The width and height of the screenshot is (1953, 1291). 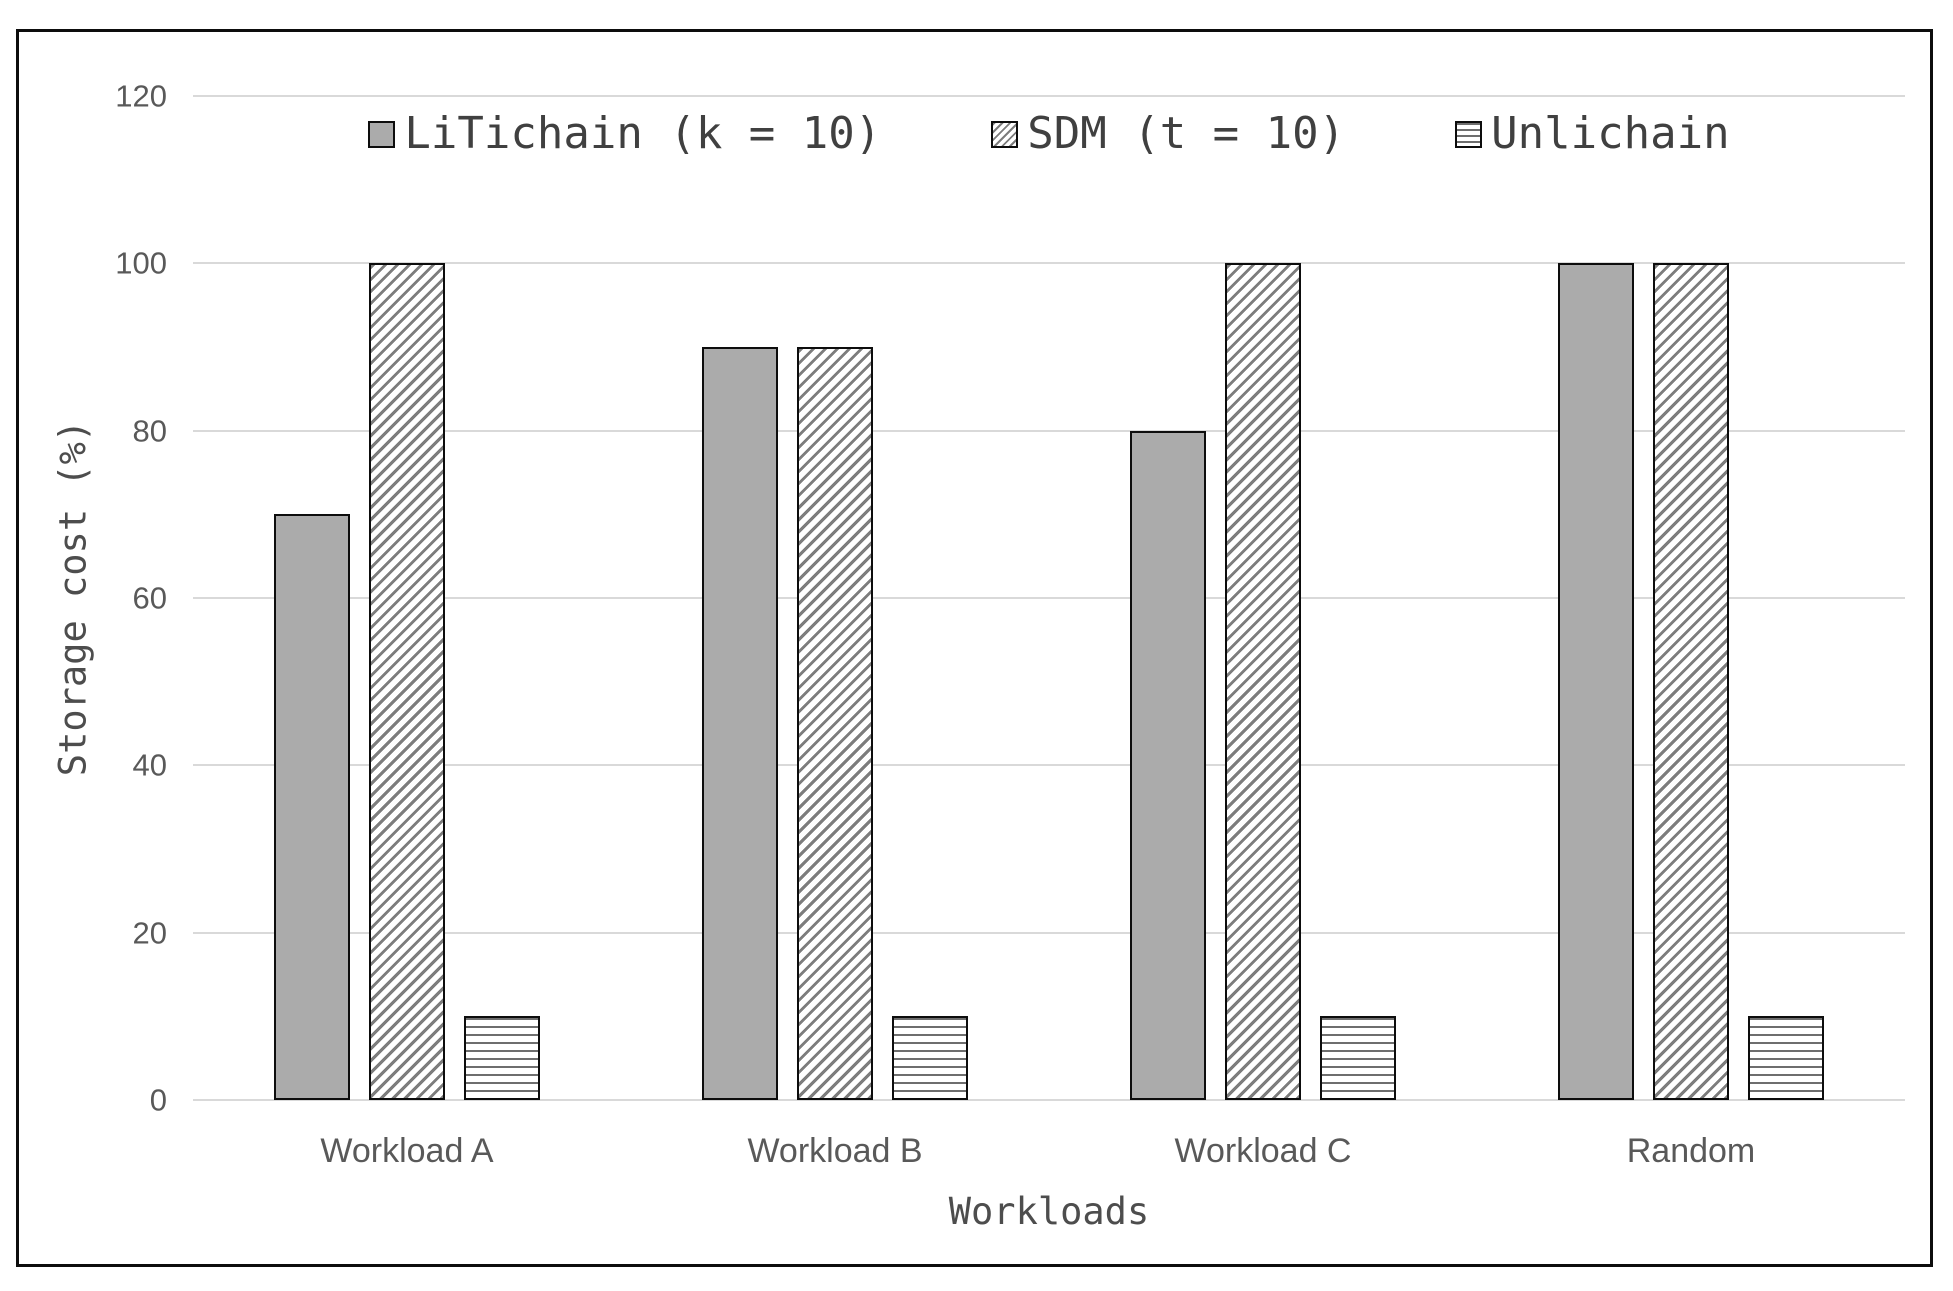 What do you see at coordinates (1358, 1058) in the screenshot?
I see `bar-unlichain-workload-c` at bounding box center [1358, 1058].